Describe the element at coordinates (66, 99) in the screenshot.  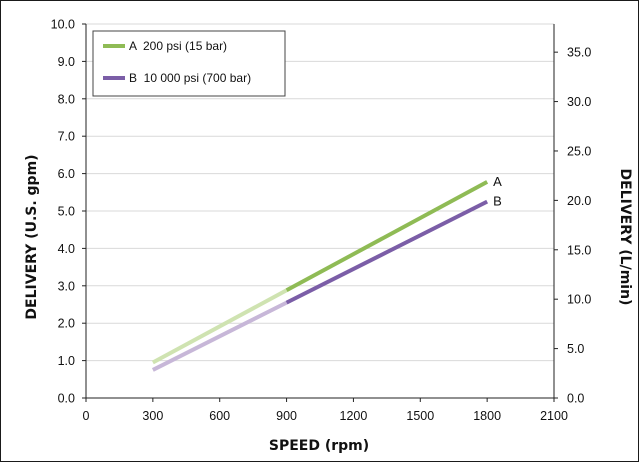
I see `y-tick-label: 8.0` at that location.